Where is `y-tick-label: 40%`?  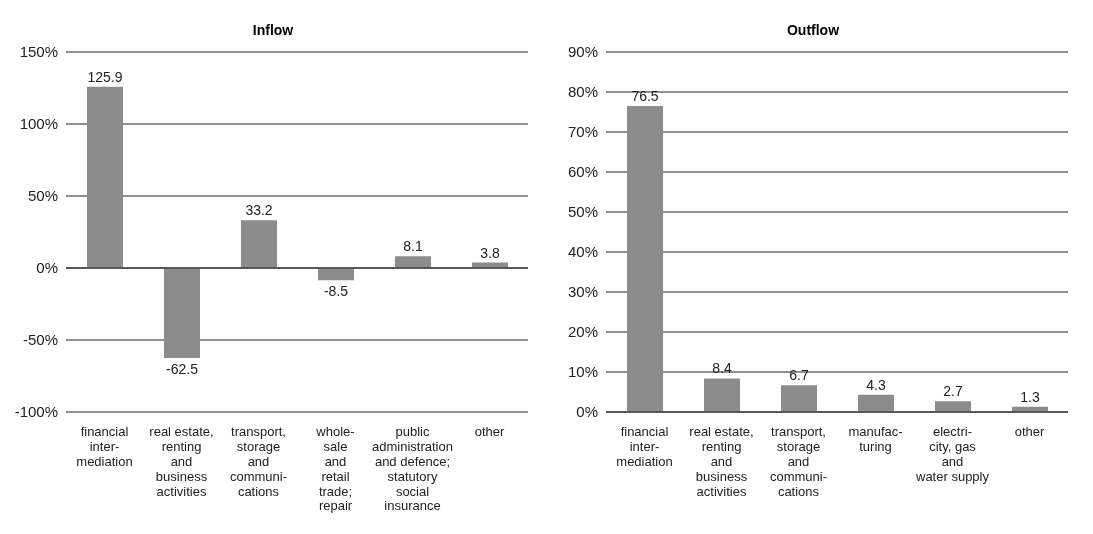
y-tick-label: 40% is located at coordinates (582, 252).